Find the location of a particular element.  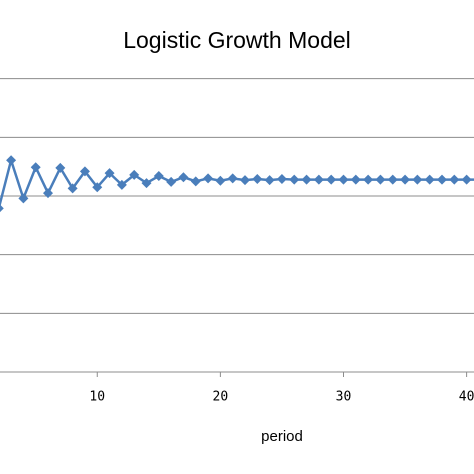

x-tick-label: 30 is located at coordinates (344, 397).